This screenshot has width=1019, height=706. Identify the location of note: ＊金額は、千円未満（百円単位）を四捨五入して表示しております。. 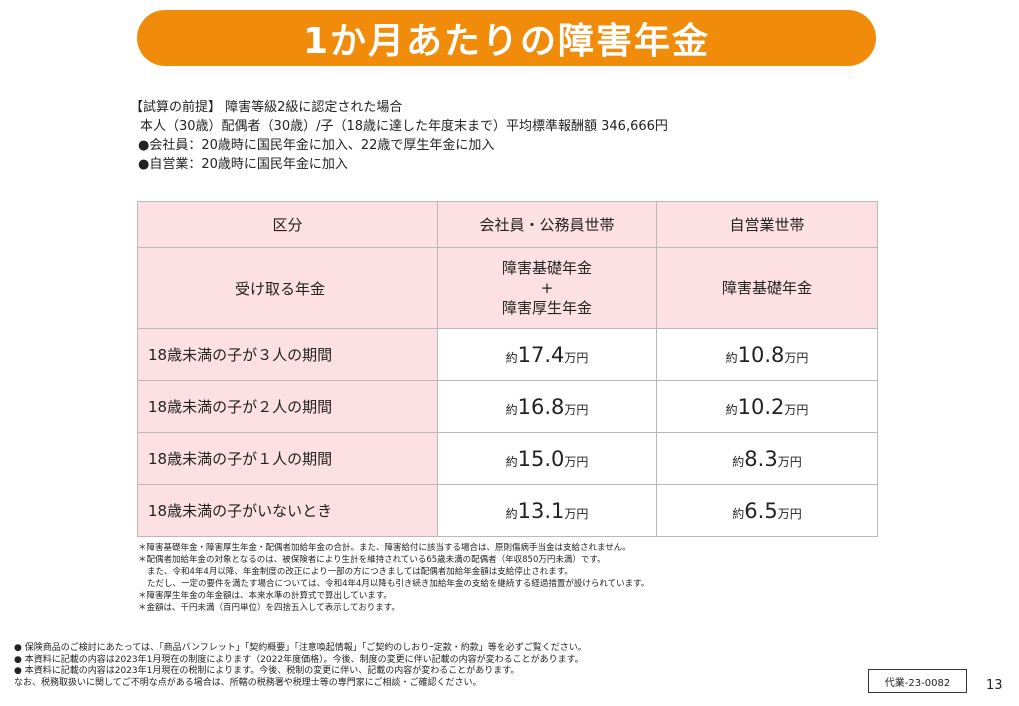
(269, 608).